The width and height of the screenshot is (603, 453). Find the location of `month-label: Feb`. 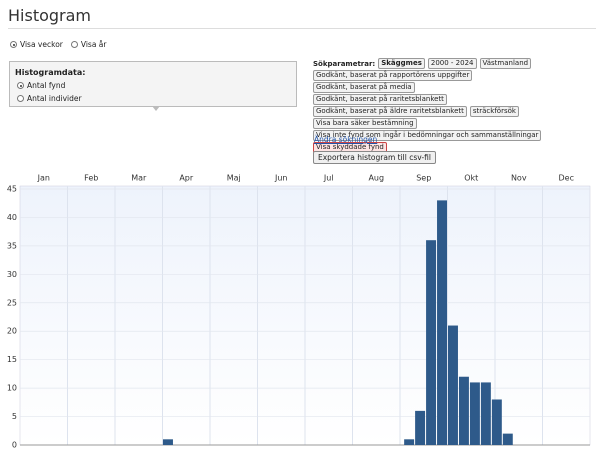

month-label: Feb is located at coordinates (91, 178).